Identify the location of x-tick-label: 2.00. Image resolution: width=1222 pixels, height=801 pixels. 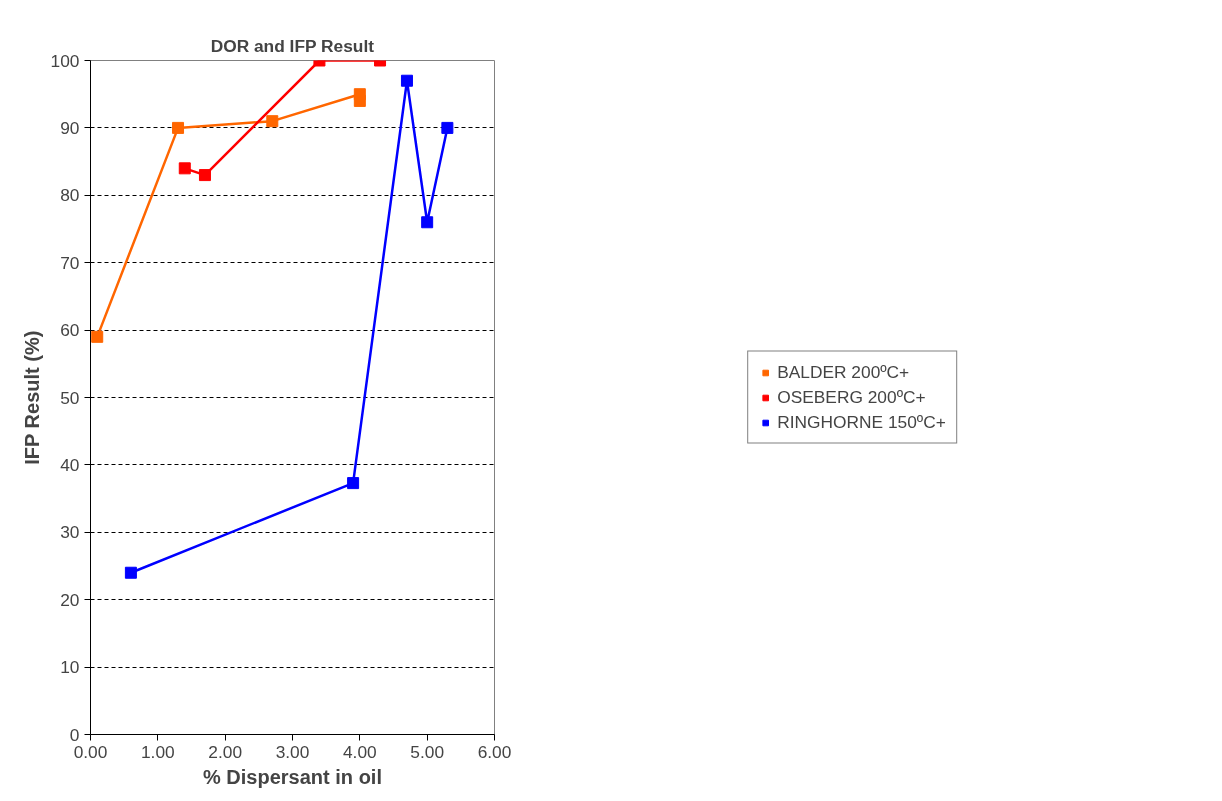
(225, 751).